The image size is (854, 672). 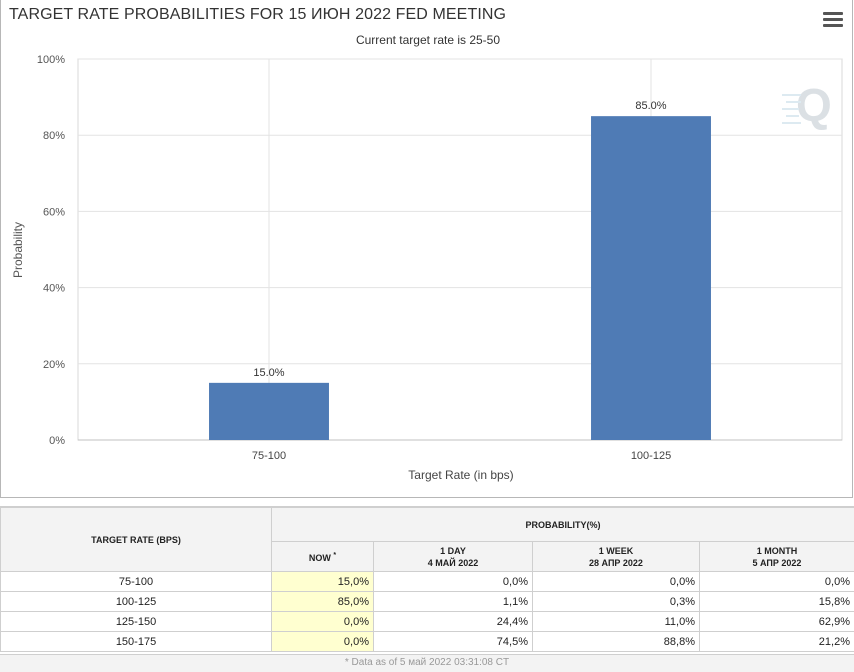 I want to click on probability-header: PROBABILITY(%), so click(x=562, y=524).